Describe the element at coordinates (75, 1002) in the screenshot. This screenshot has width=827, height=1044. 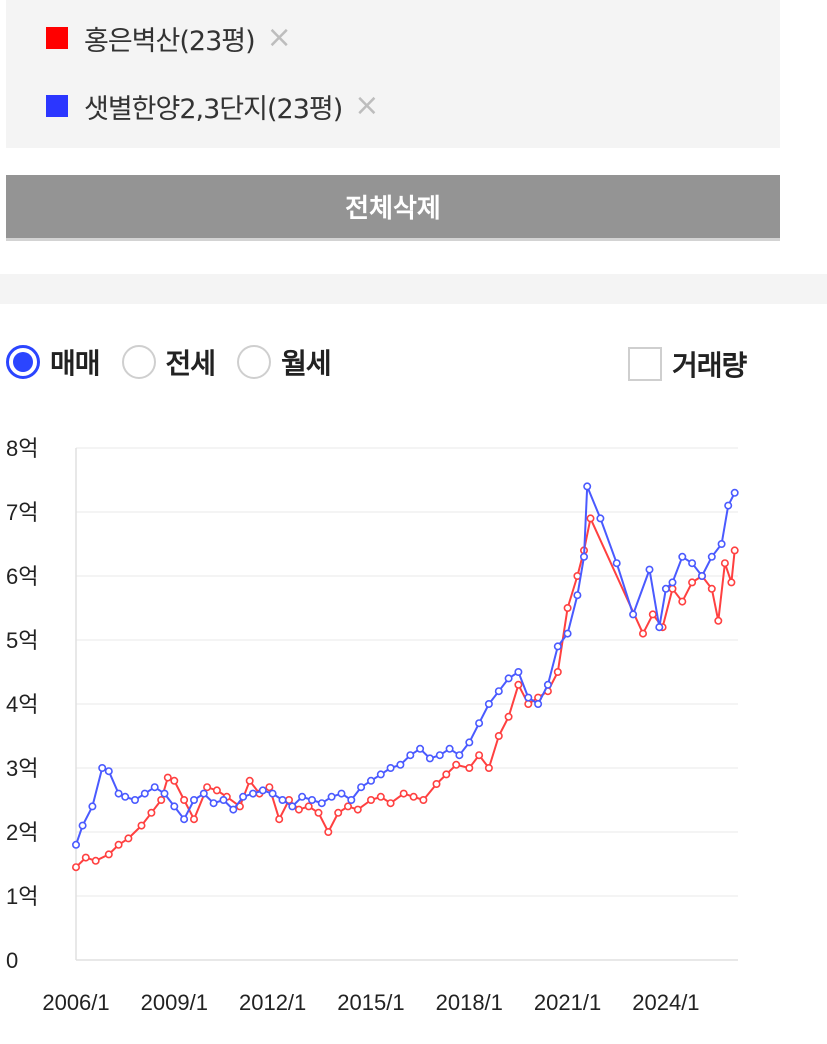
I see `x-tick-label: 2006/1` at that location.